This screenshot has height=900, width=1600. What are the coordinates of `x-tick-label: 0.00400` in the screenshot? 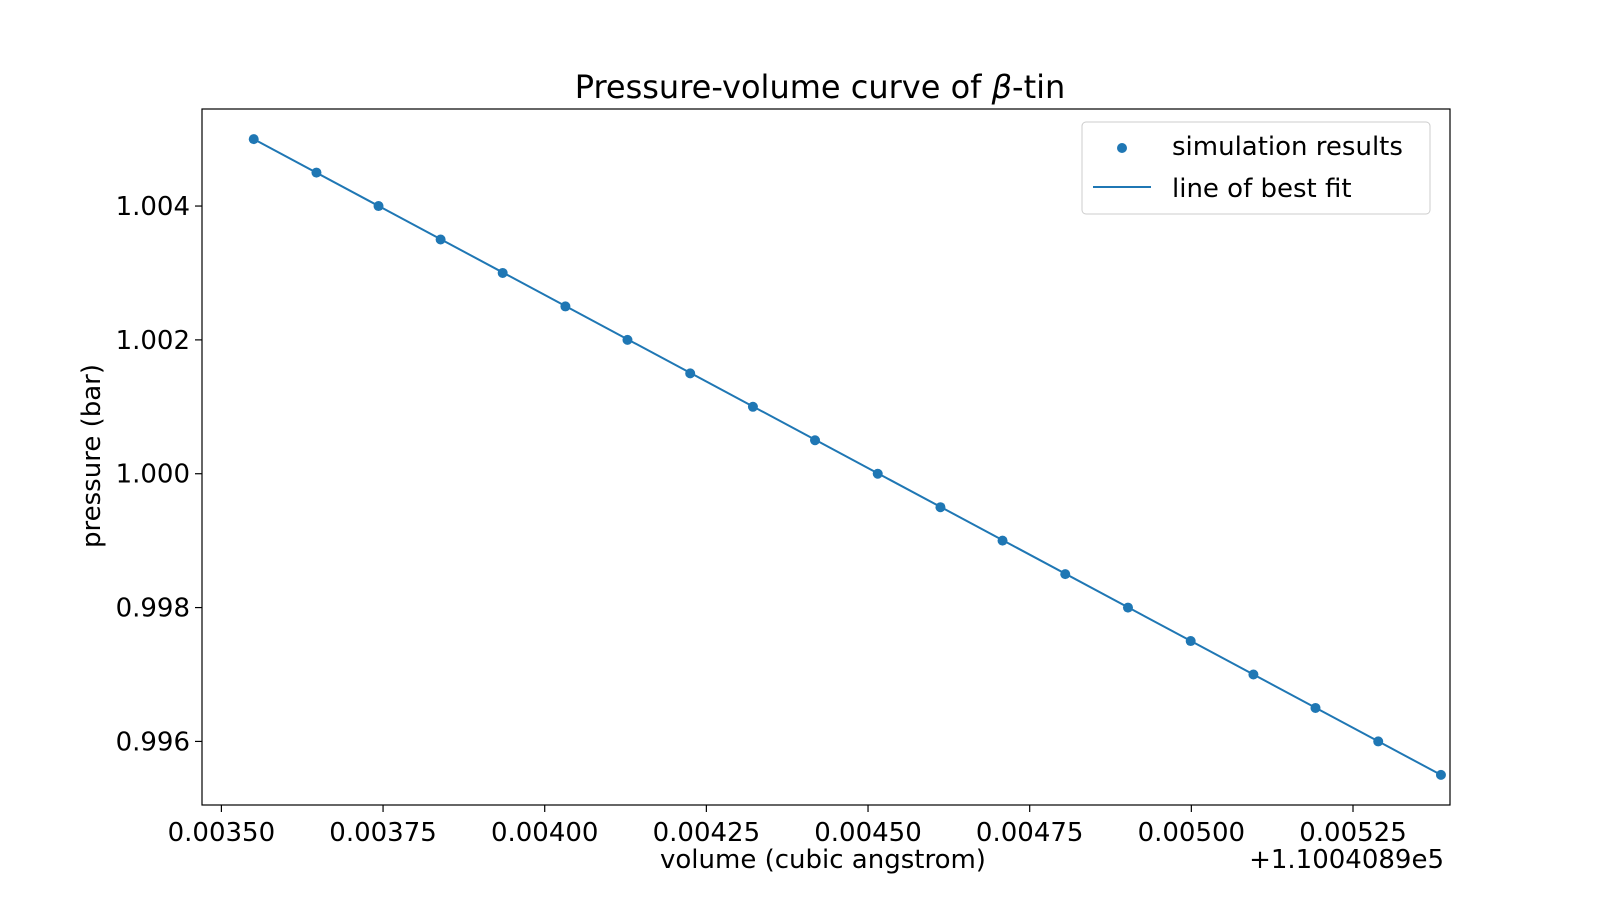 It's located at (545, 833).